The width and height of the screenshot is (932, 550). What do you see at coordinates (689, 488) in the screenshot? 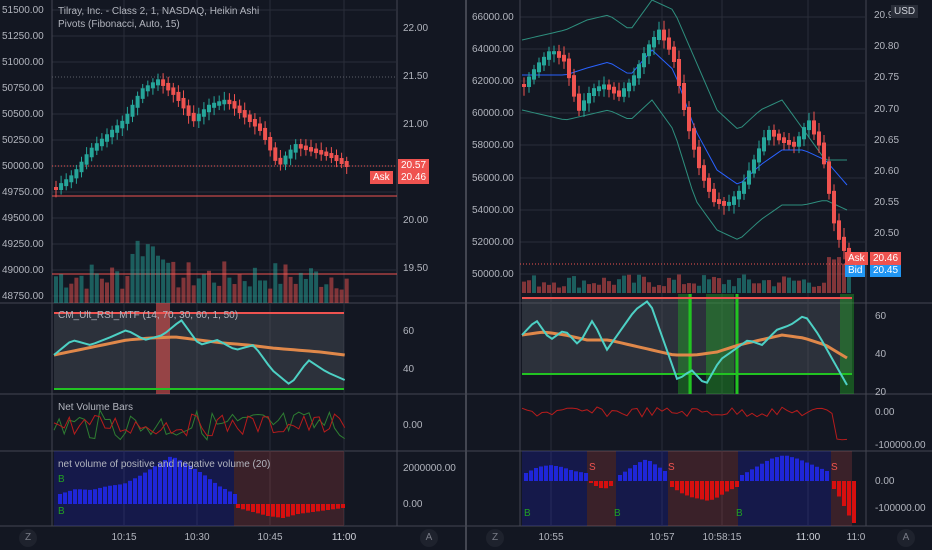
I see `right-net-volume-pane: S S S B B B` at bounding box center [689, 488].